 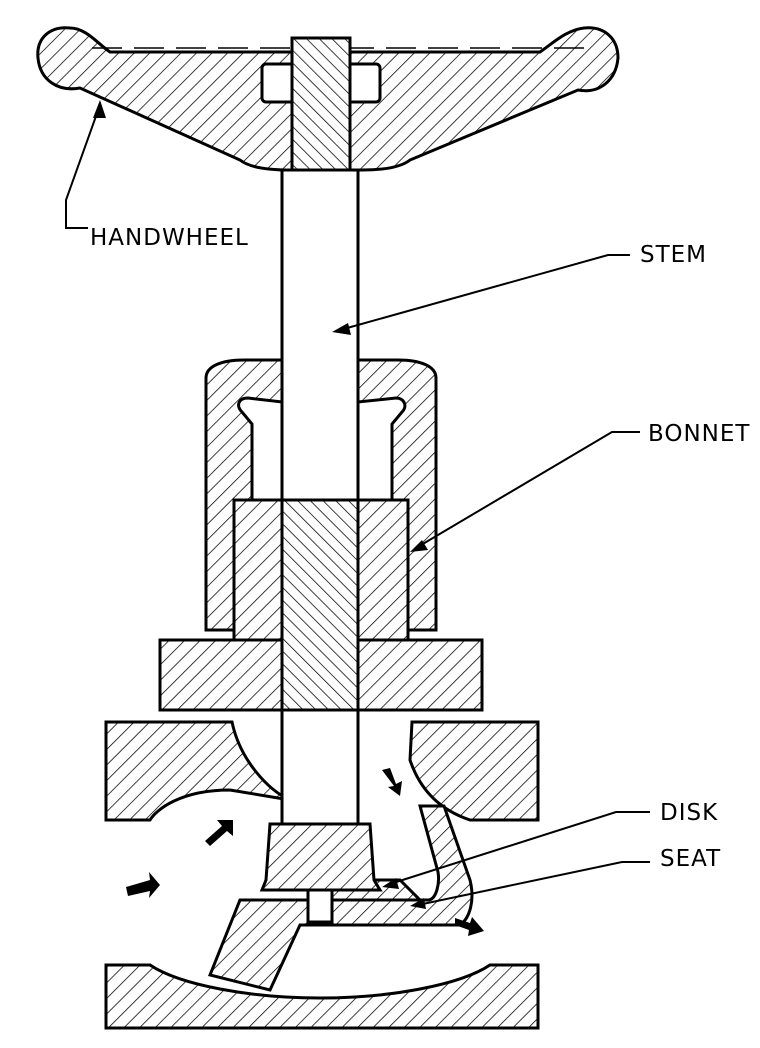 I want to click on callout-disk: DISK, so click(x=550, y=844).